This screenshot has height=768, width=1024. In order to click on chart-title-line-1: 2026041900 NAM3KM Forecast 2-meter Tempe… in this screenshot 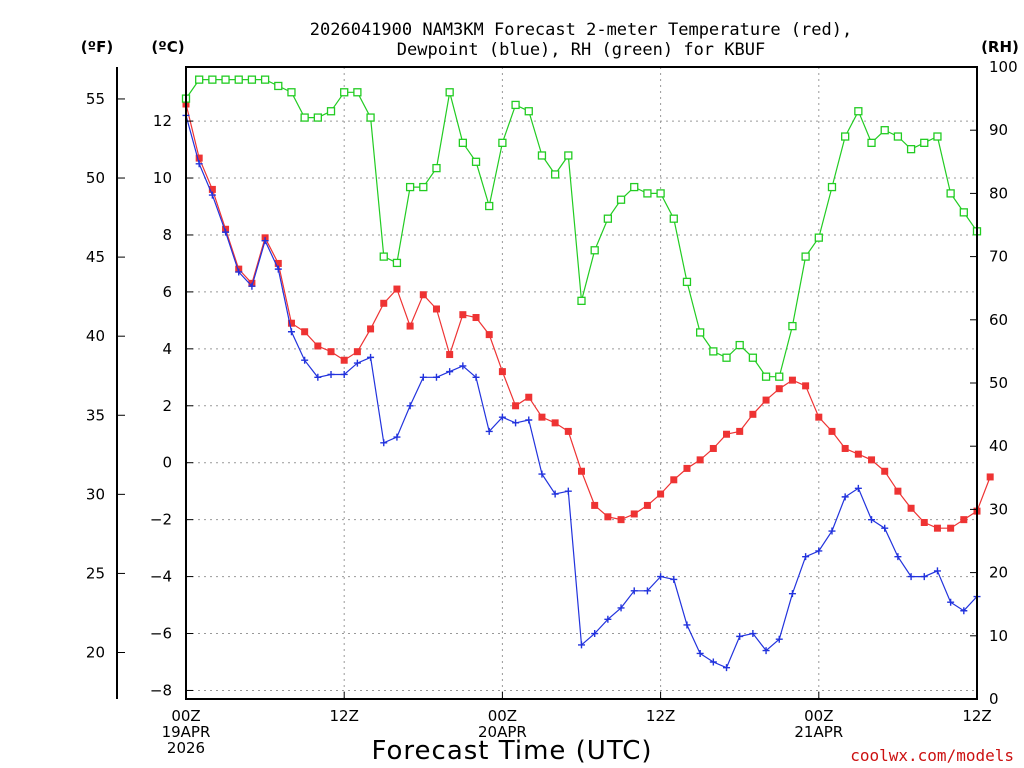, I will do `click(581, 30)`.